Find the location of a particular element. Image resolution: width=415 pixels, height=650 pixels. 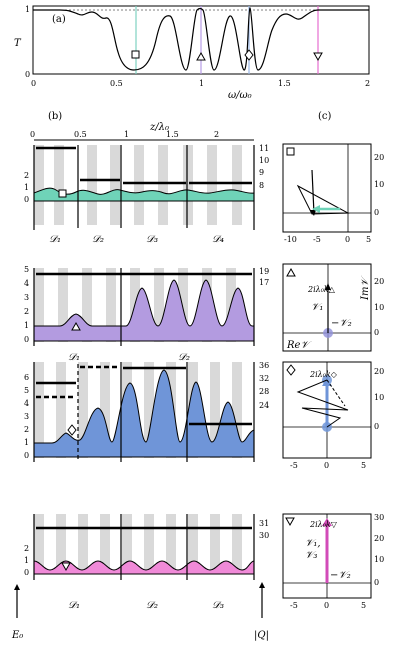

c4-xtick-5: 5 is located at coordinates (363, 605).